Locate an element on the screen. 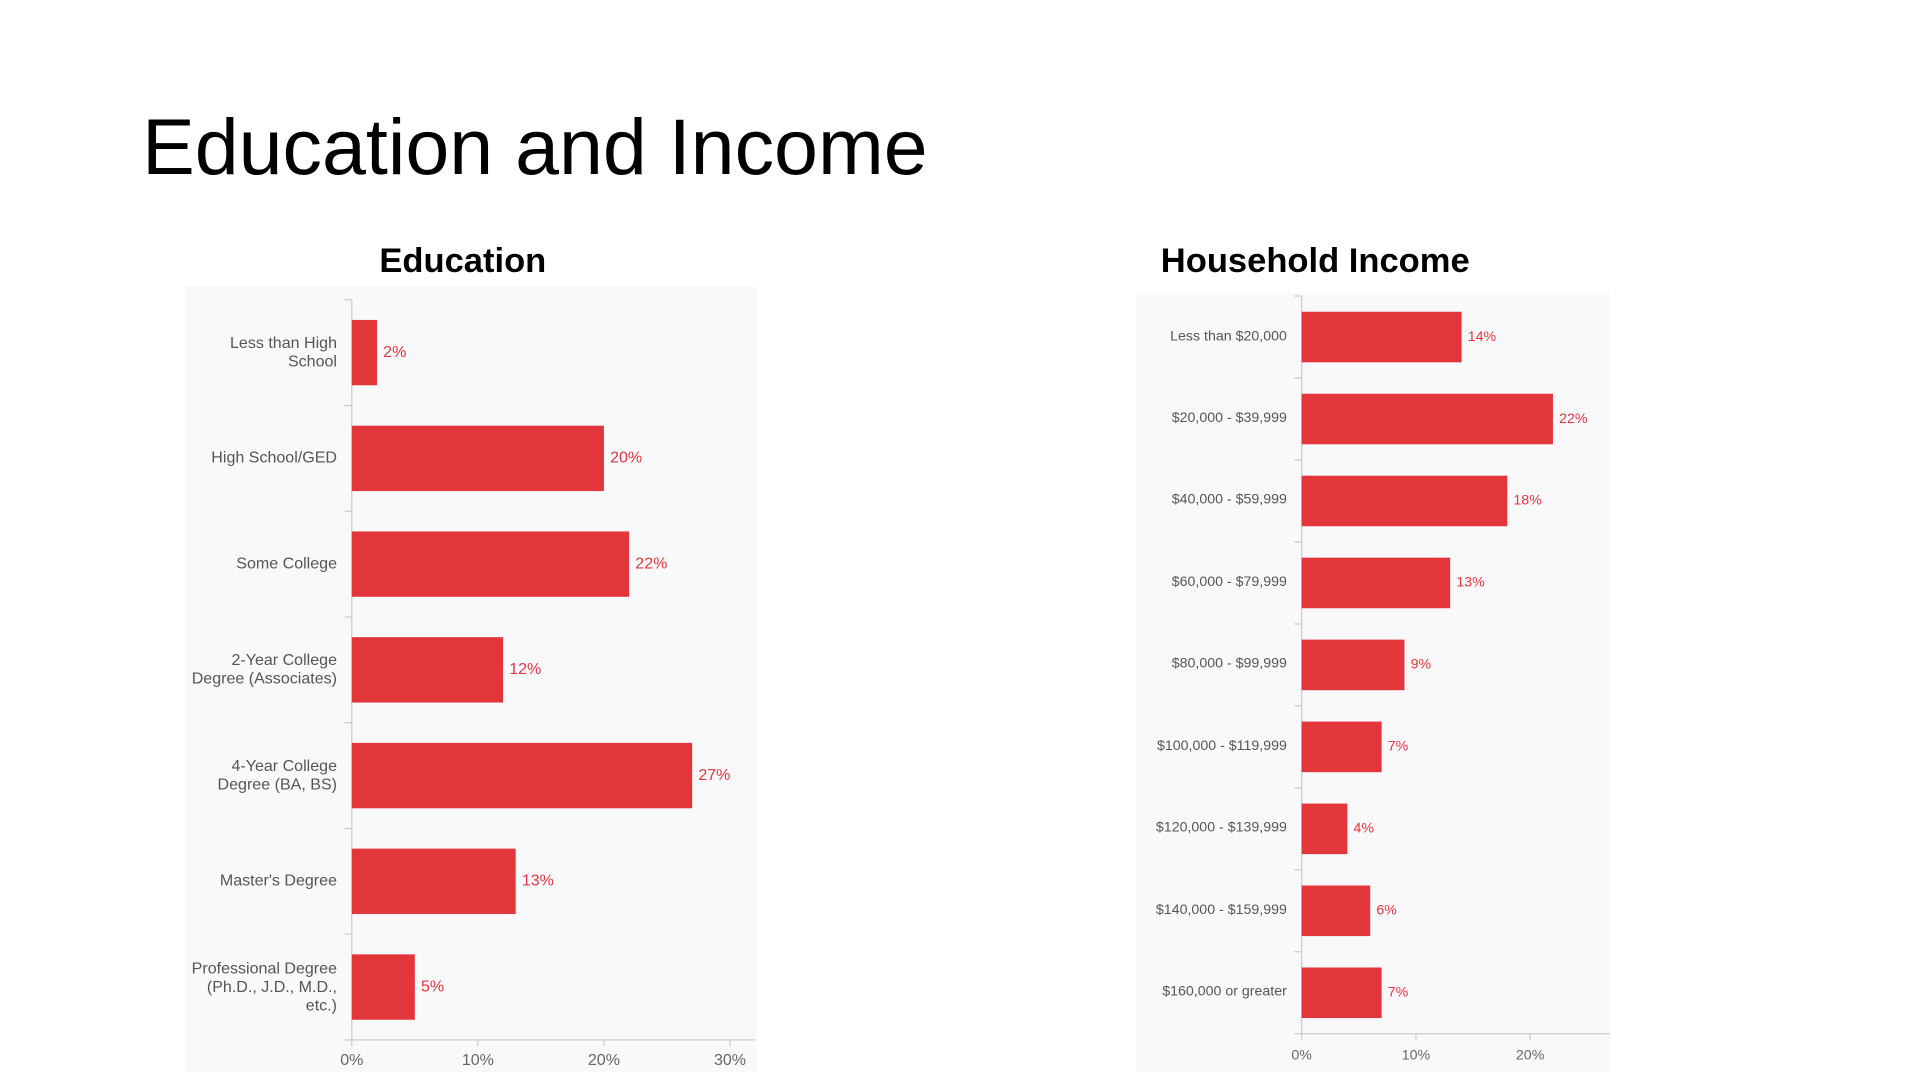  y-tick-label: $80,000 - $99,999 is located at coordinates (1229, 664).